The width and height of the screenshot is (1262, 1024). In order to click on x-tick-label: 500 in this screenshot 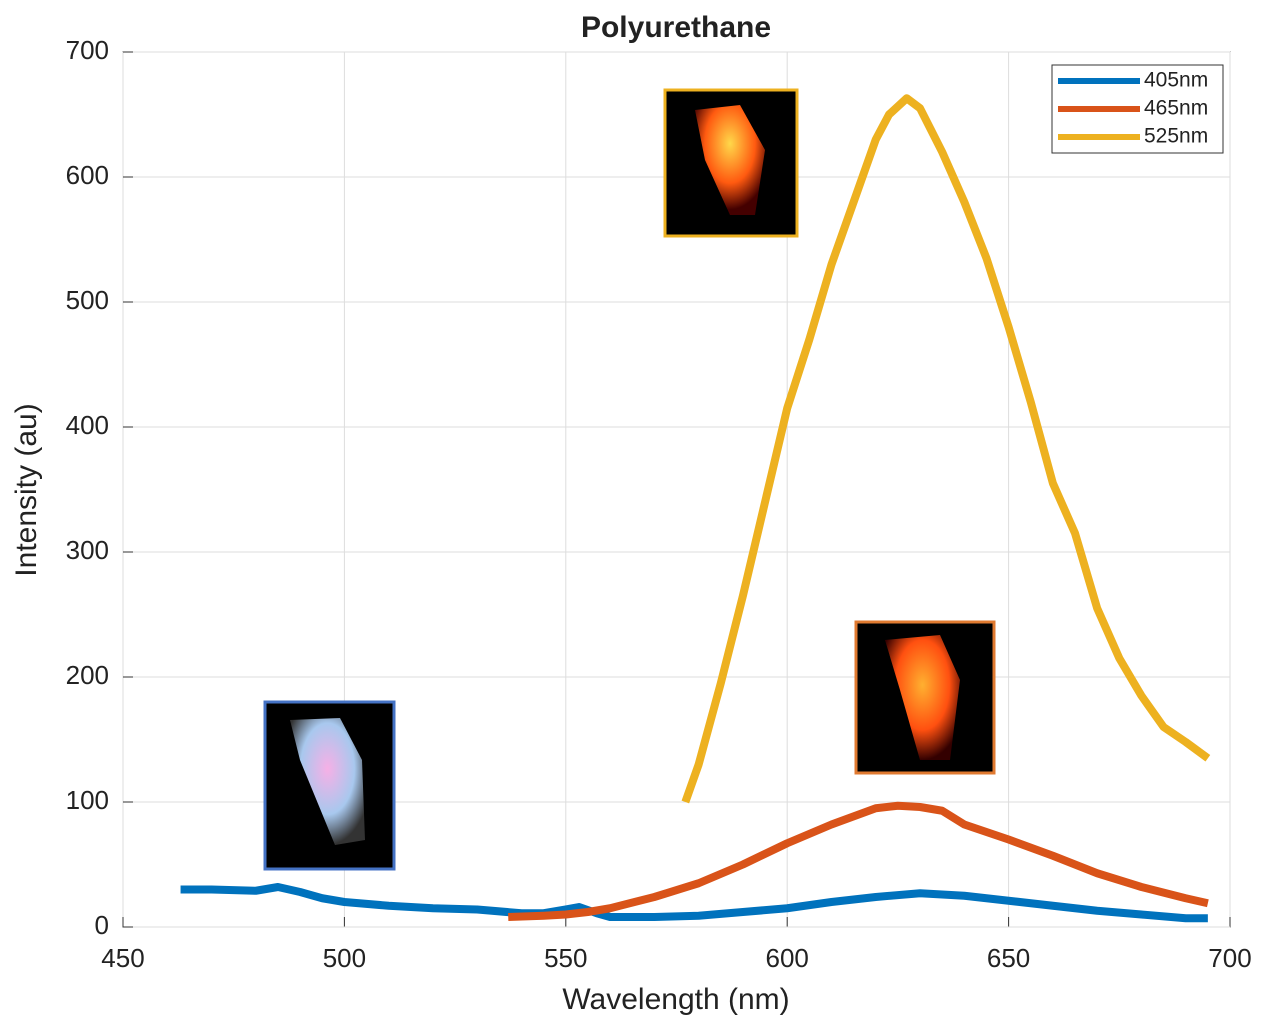, I will do `click(344, 958)`.